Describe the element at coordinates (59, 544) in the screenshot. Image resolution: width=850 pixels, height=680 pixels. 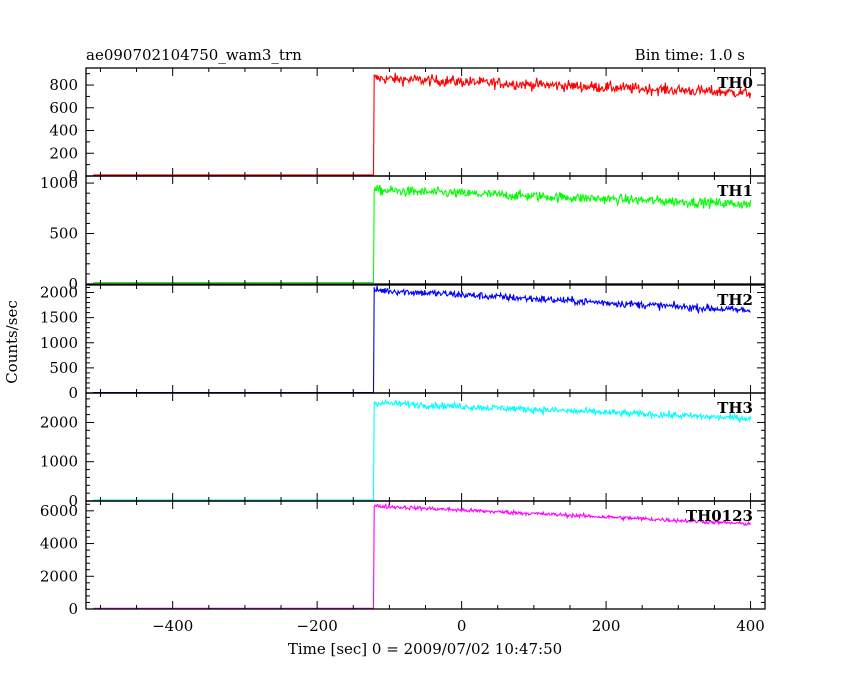
I see `y-tick-label: 4000` at that location.